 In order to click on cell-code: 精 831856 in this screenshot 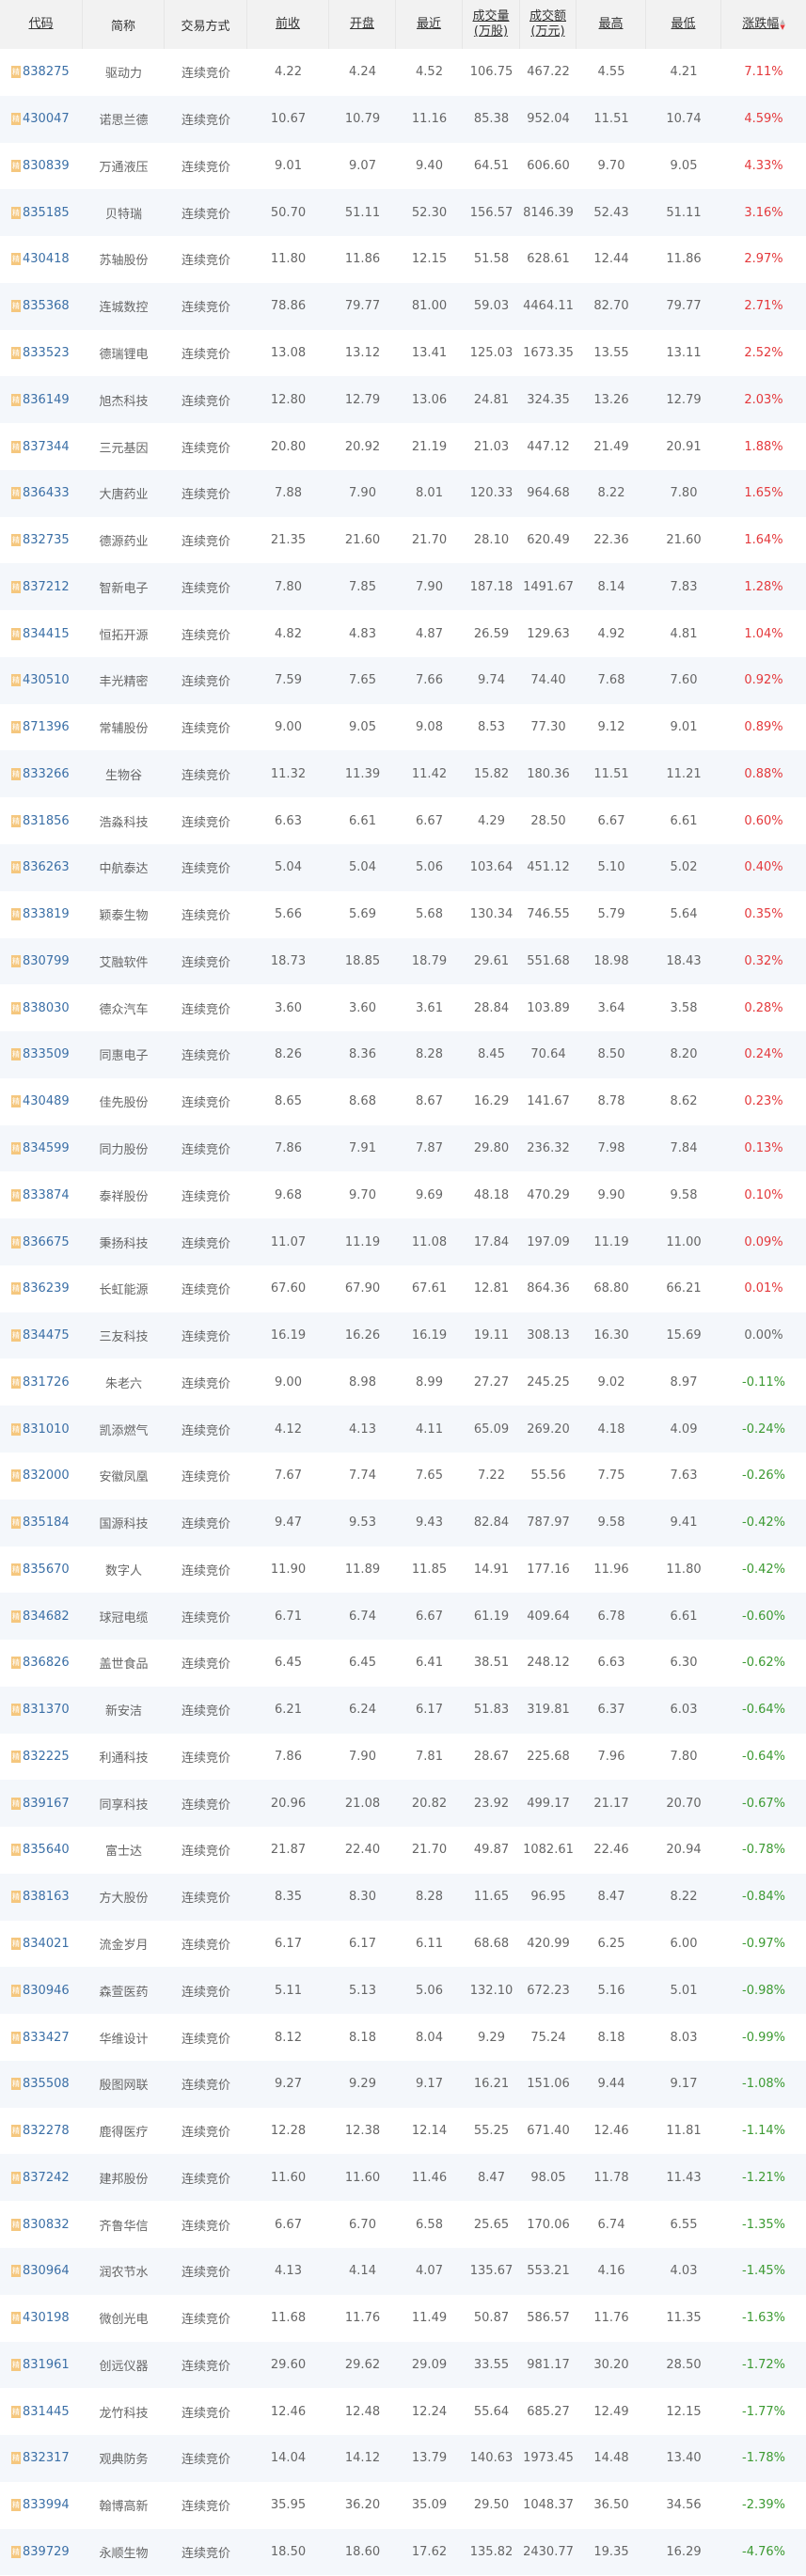, I will do `click(42, 821)`.